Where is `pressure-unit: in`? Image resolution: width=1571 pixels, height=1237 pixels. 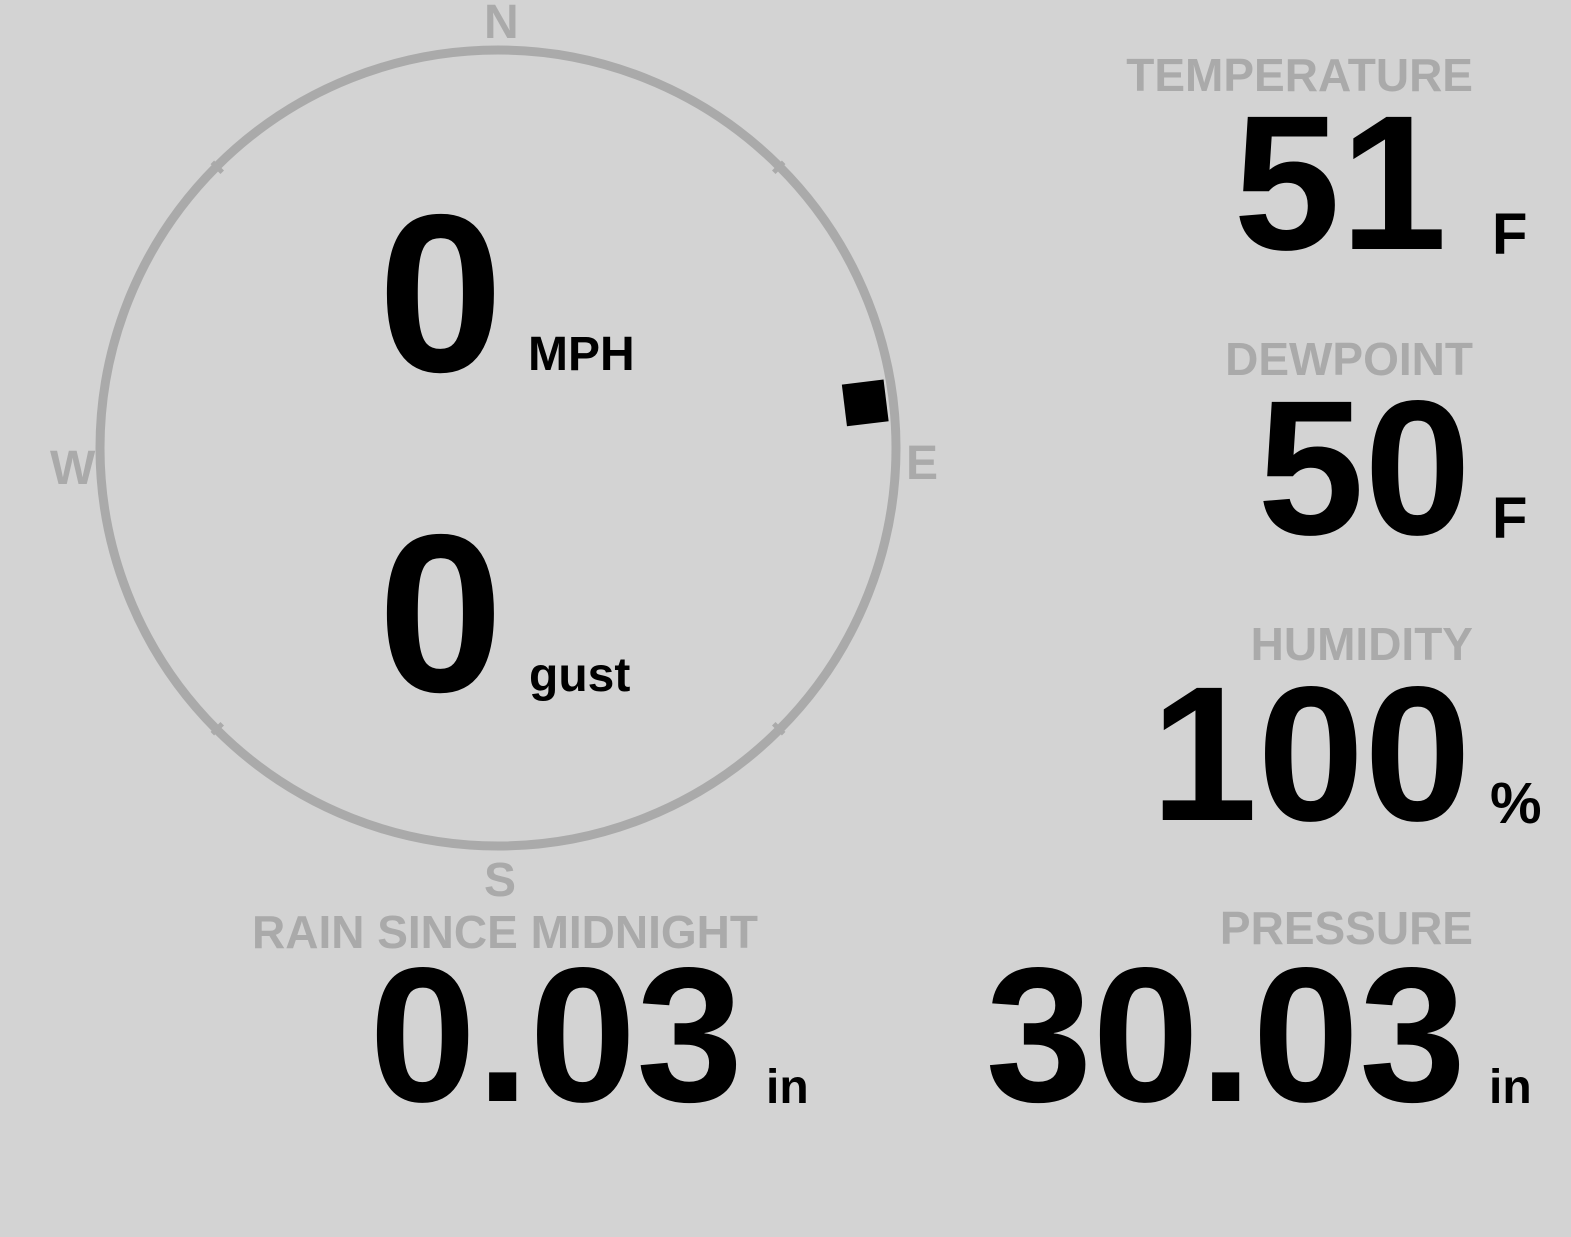
pressure-unit: in is located at coordinates (1510, 1087).